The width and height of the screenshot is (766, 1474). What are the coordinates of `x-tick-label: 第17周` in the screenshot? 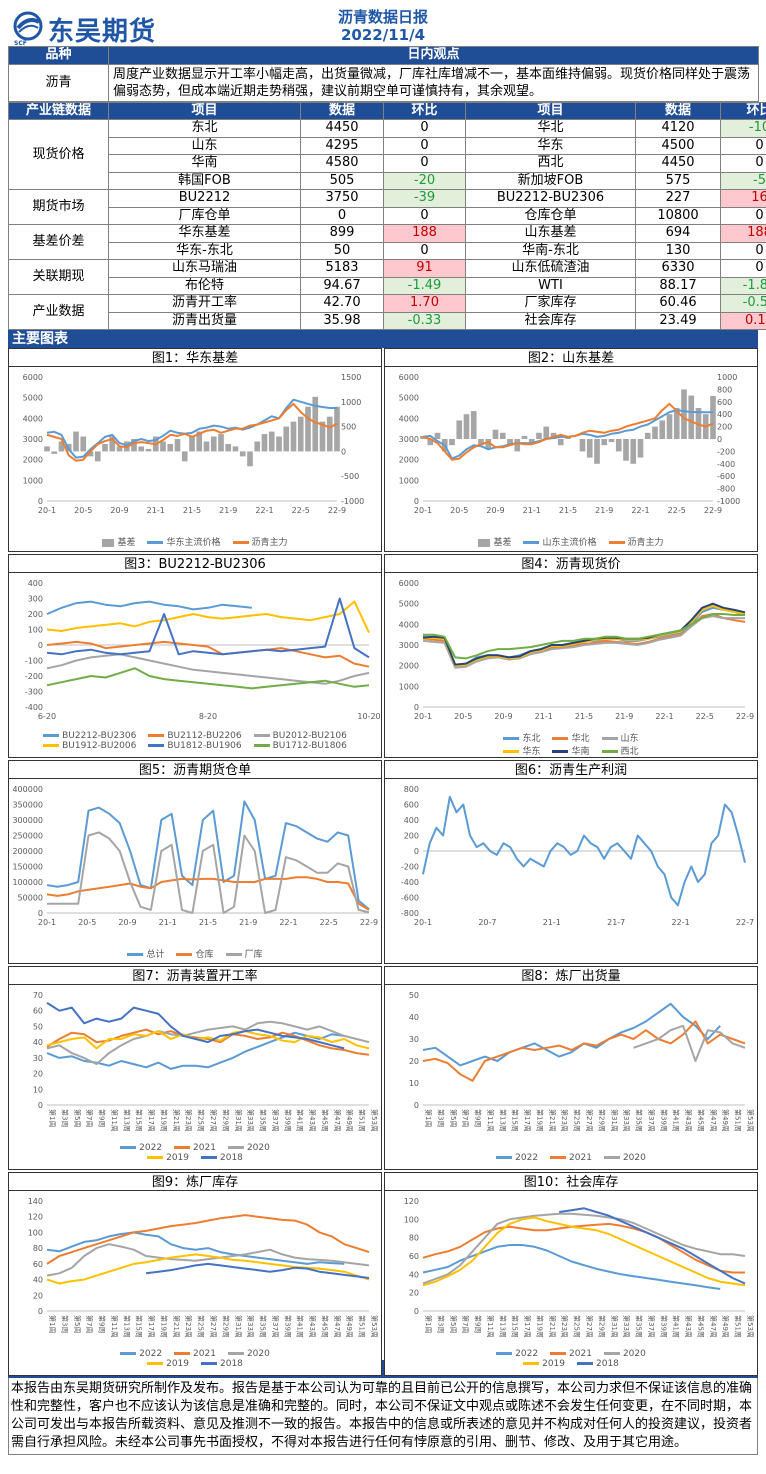 It's located at (527, 1120).